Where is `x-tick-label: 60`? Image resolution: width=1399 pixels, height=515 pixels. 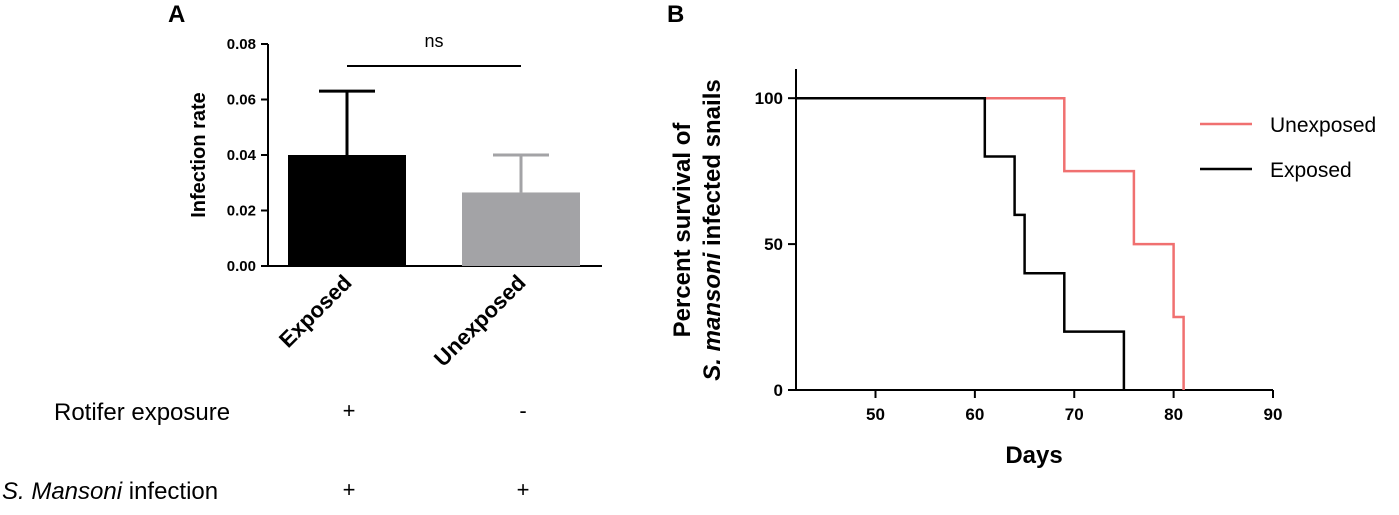
x-tick-label: 60 is located at coordinates (974, 414).